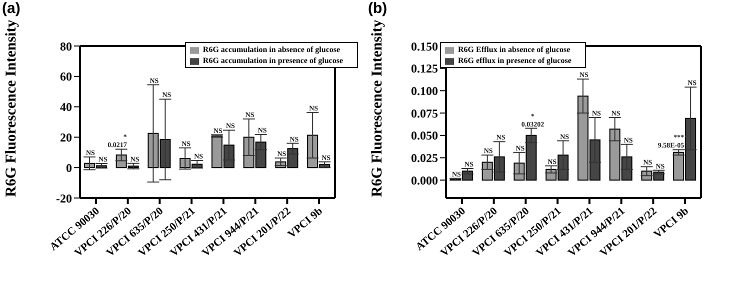 This screenshot has height=292, width=733. Describe the element at coordinates (66, 107) in the screenshot. I see `y-tick-label: 40` at that location.